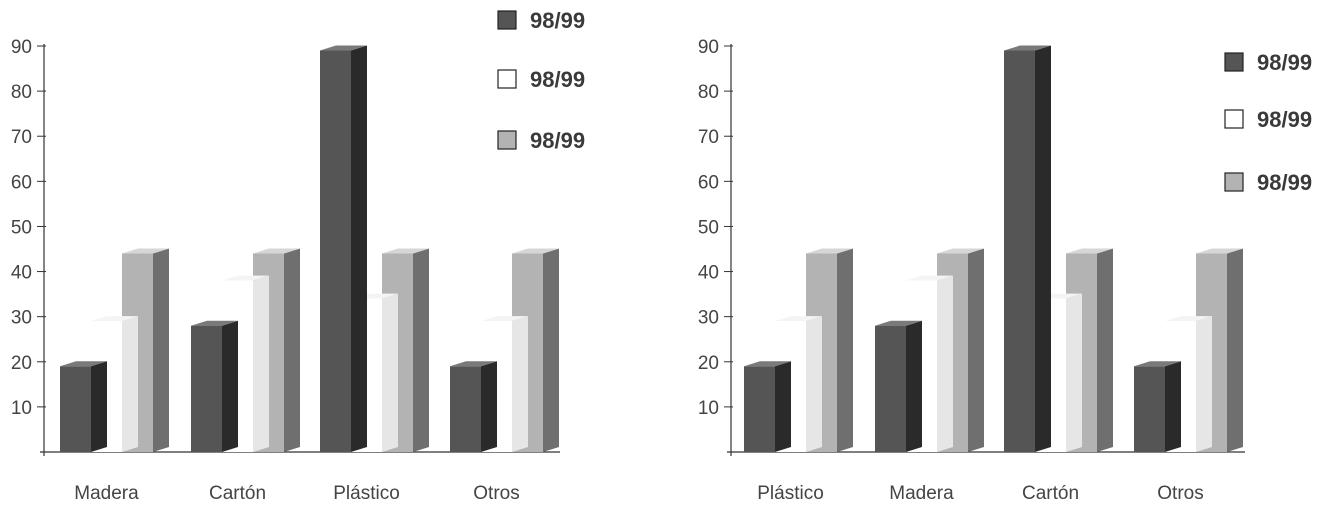  What do you see at coordinates (21, 137) in the screenshot?
I see `y-tick-label: 70` at bounding box center [21, 137].